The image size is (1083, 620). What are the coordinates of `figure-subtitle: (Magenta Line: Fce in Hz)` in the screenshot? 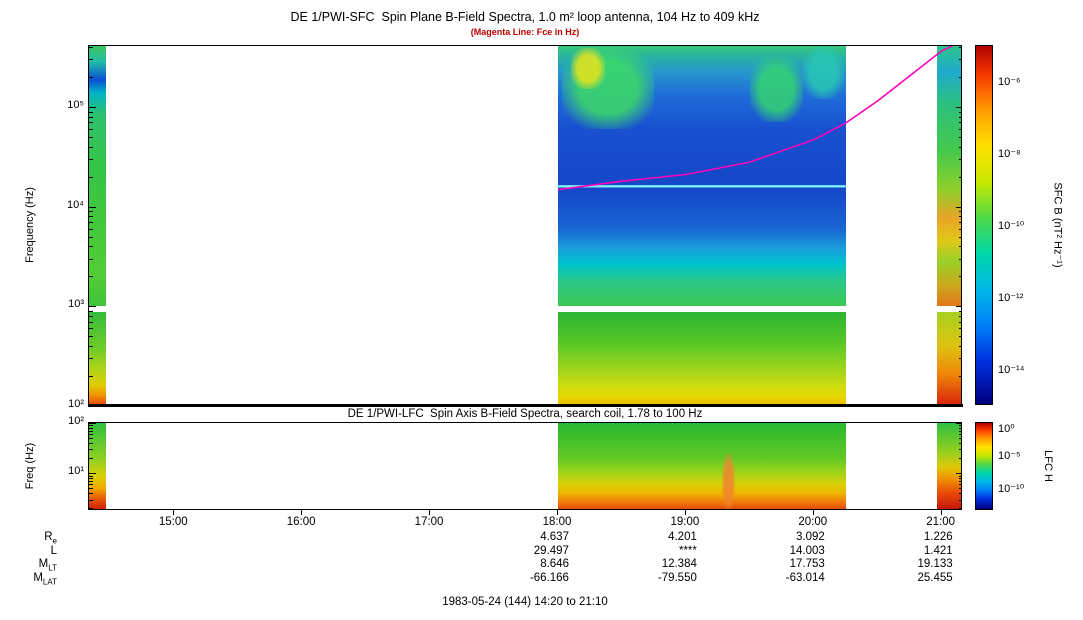 It's located at (525, 32).